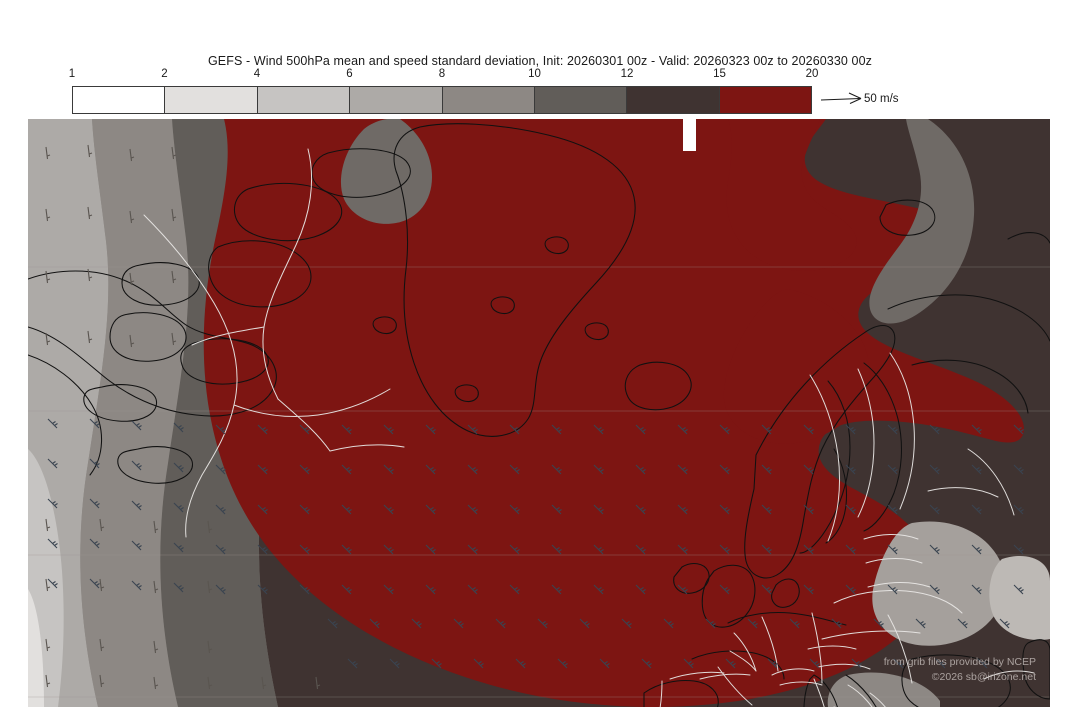 The height and width of the screenshot is (718, 1080). What do you see at coordinates (72, 74) in the screenshot?
I see `colorbar-tick-1: 1` at bounding box center [72, 74].